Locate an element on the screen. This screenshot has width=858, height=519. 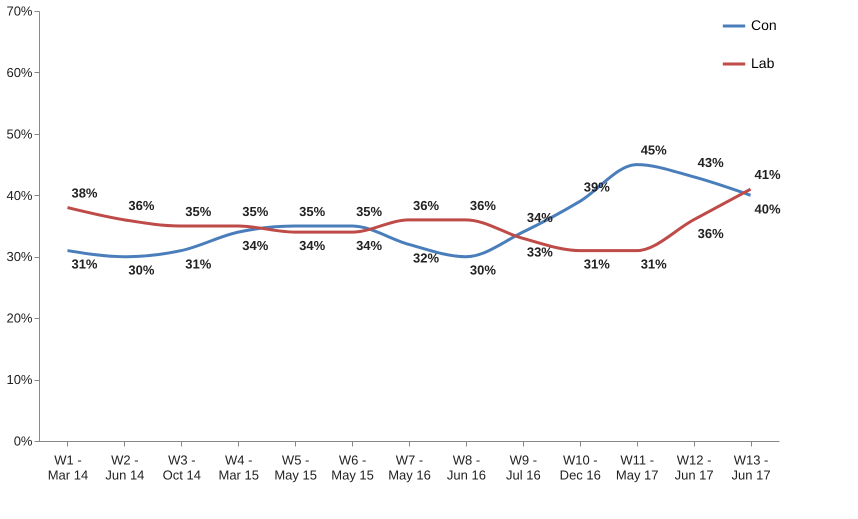
x-tick-label: W3 - Oct 14 is located at coordinates (181, 467).